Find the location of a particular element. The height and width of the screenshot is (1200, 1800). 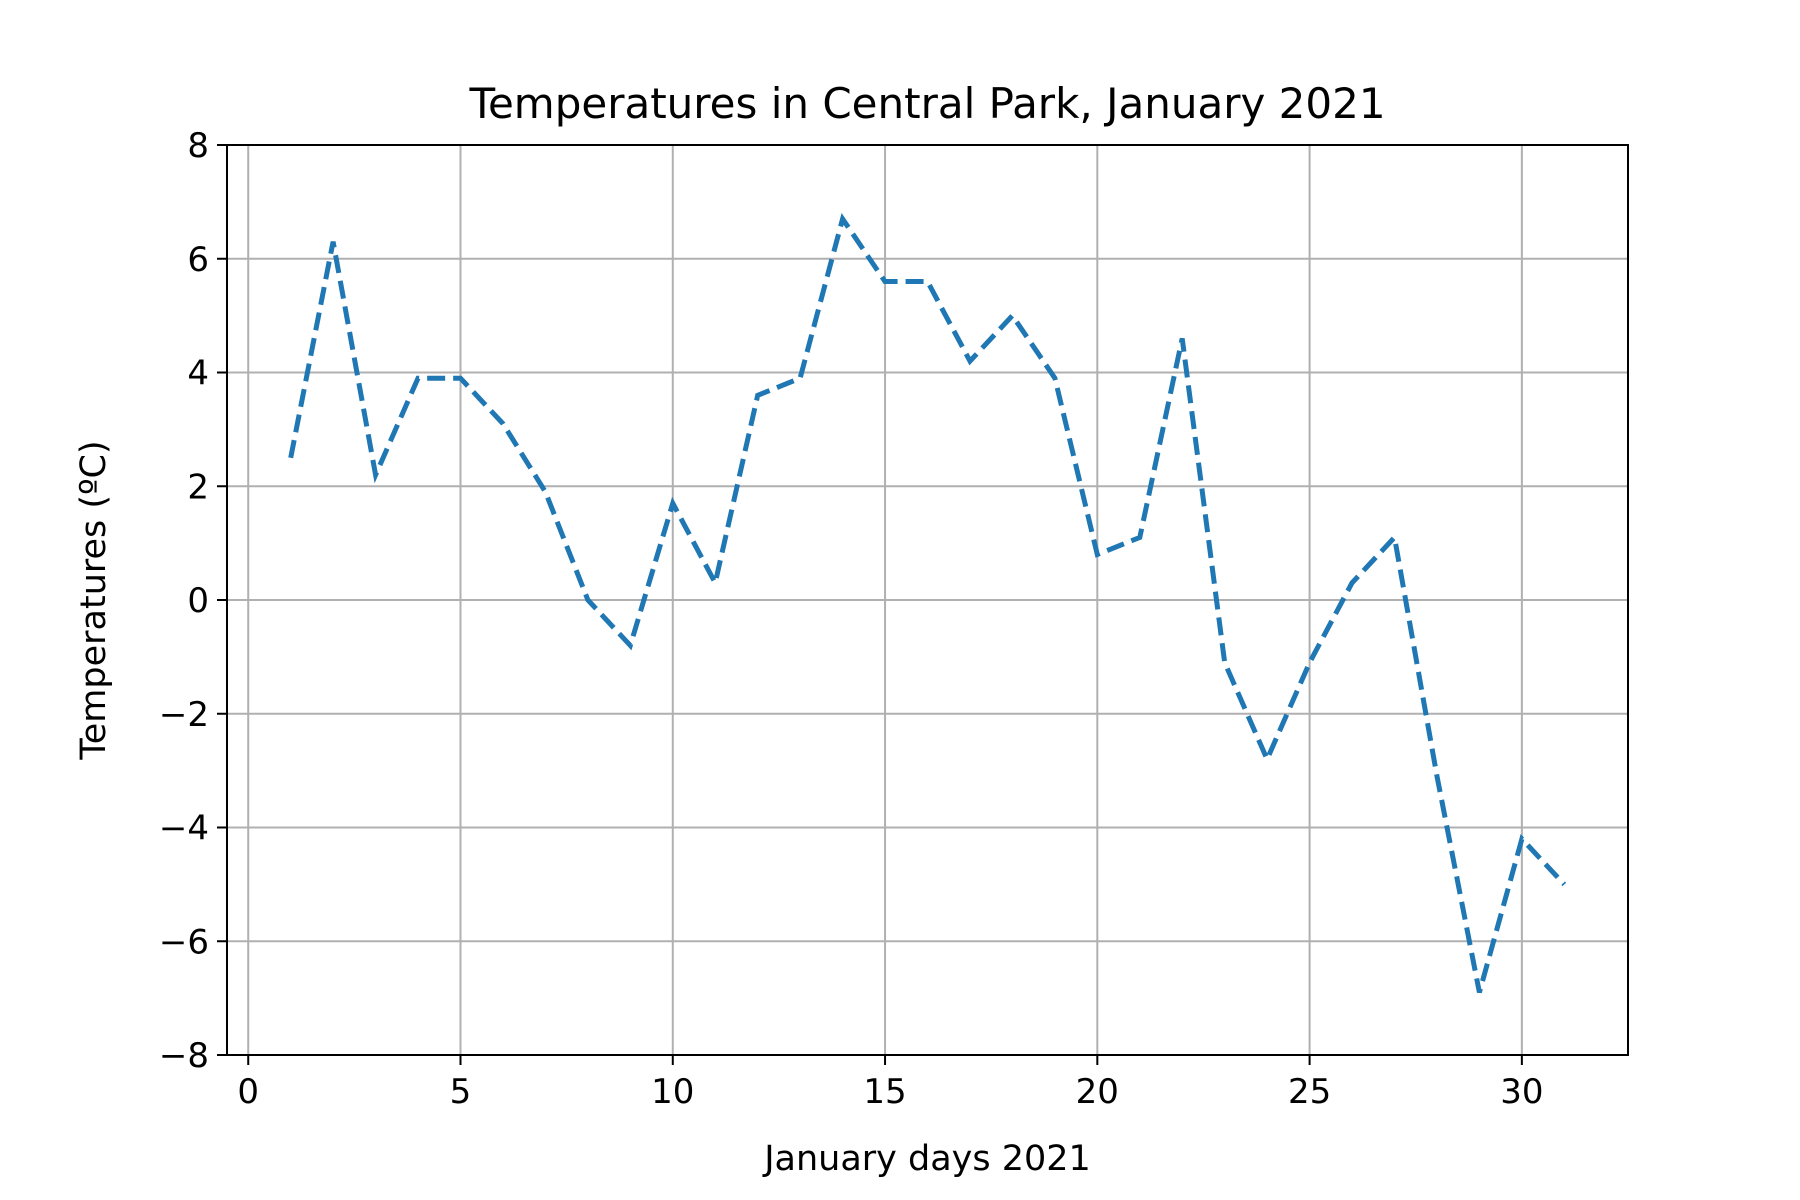

y-tick-label: 4 is located at coordinates (198, 374).